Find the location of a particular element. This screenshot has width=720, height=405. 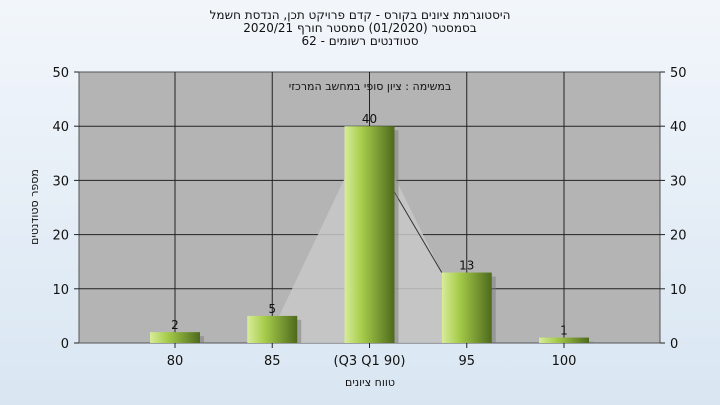

bar-value-label: 2 is located at coordinates (175, 325).